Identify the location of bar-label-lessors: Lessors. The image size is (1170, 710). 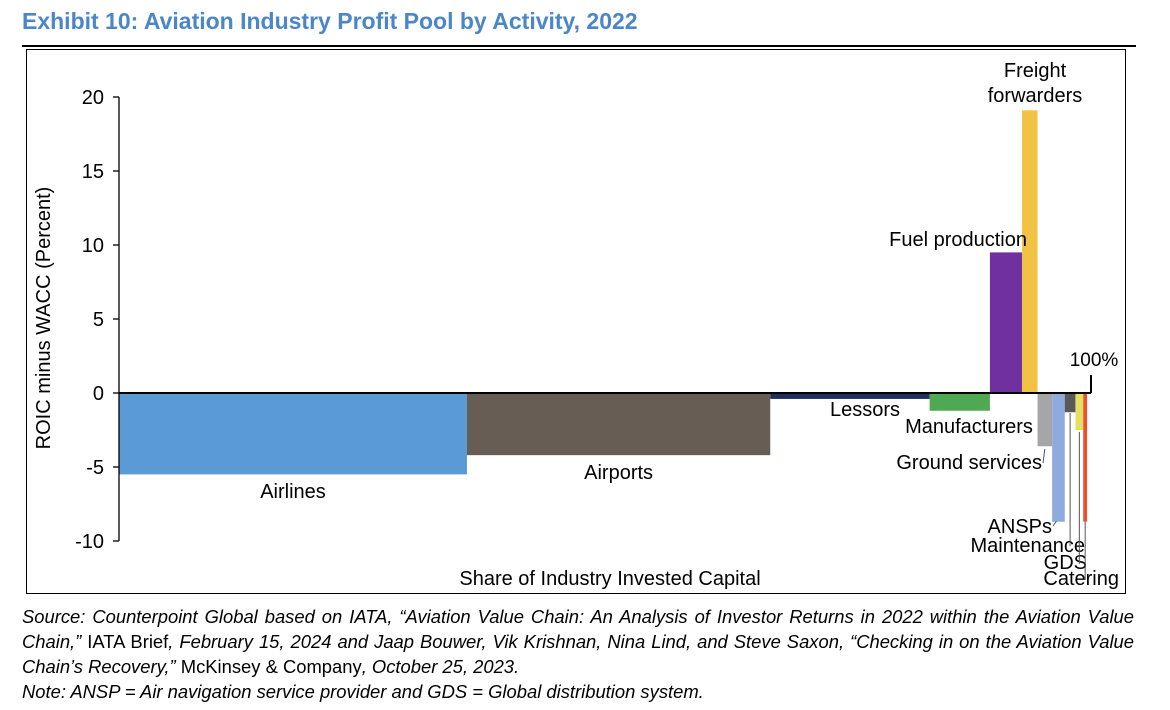
(865, 410).